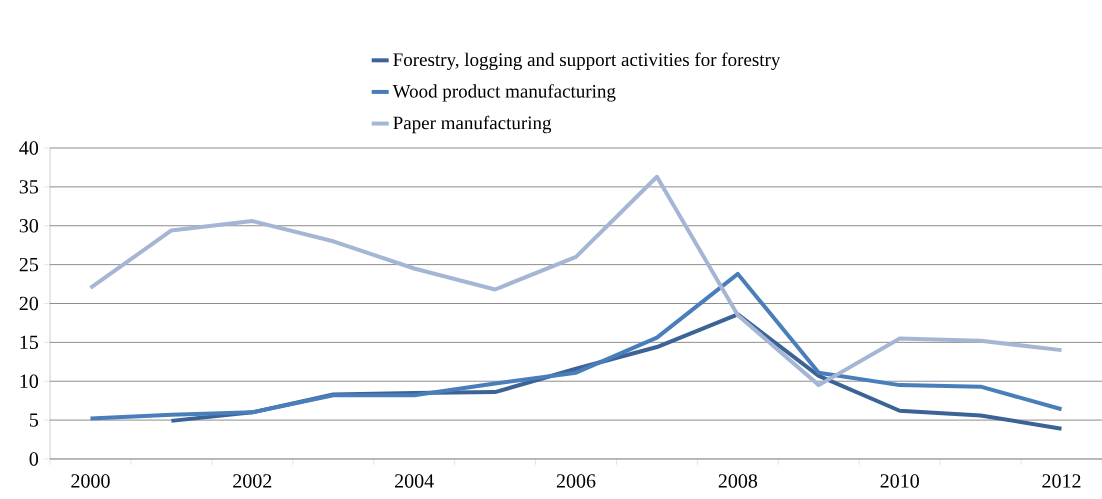 This screenshot has height=499, width=1102. I want to click on y-tick-label: 40, so click(29, 148).